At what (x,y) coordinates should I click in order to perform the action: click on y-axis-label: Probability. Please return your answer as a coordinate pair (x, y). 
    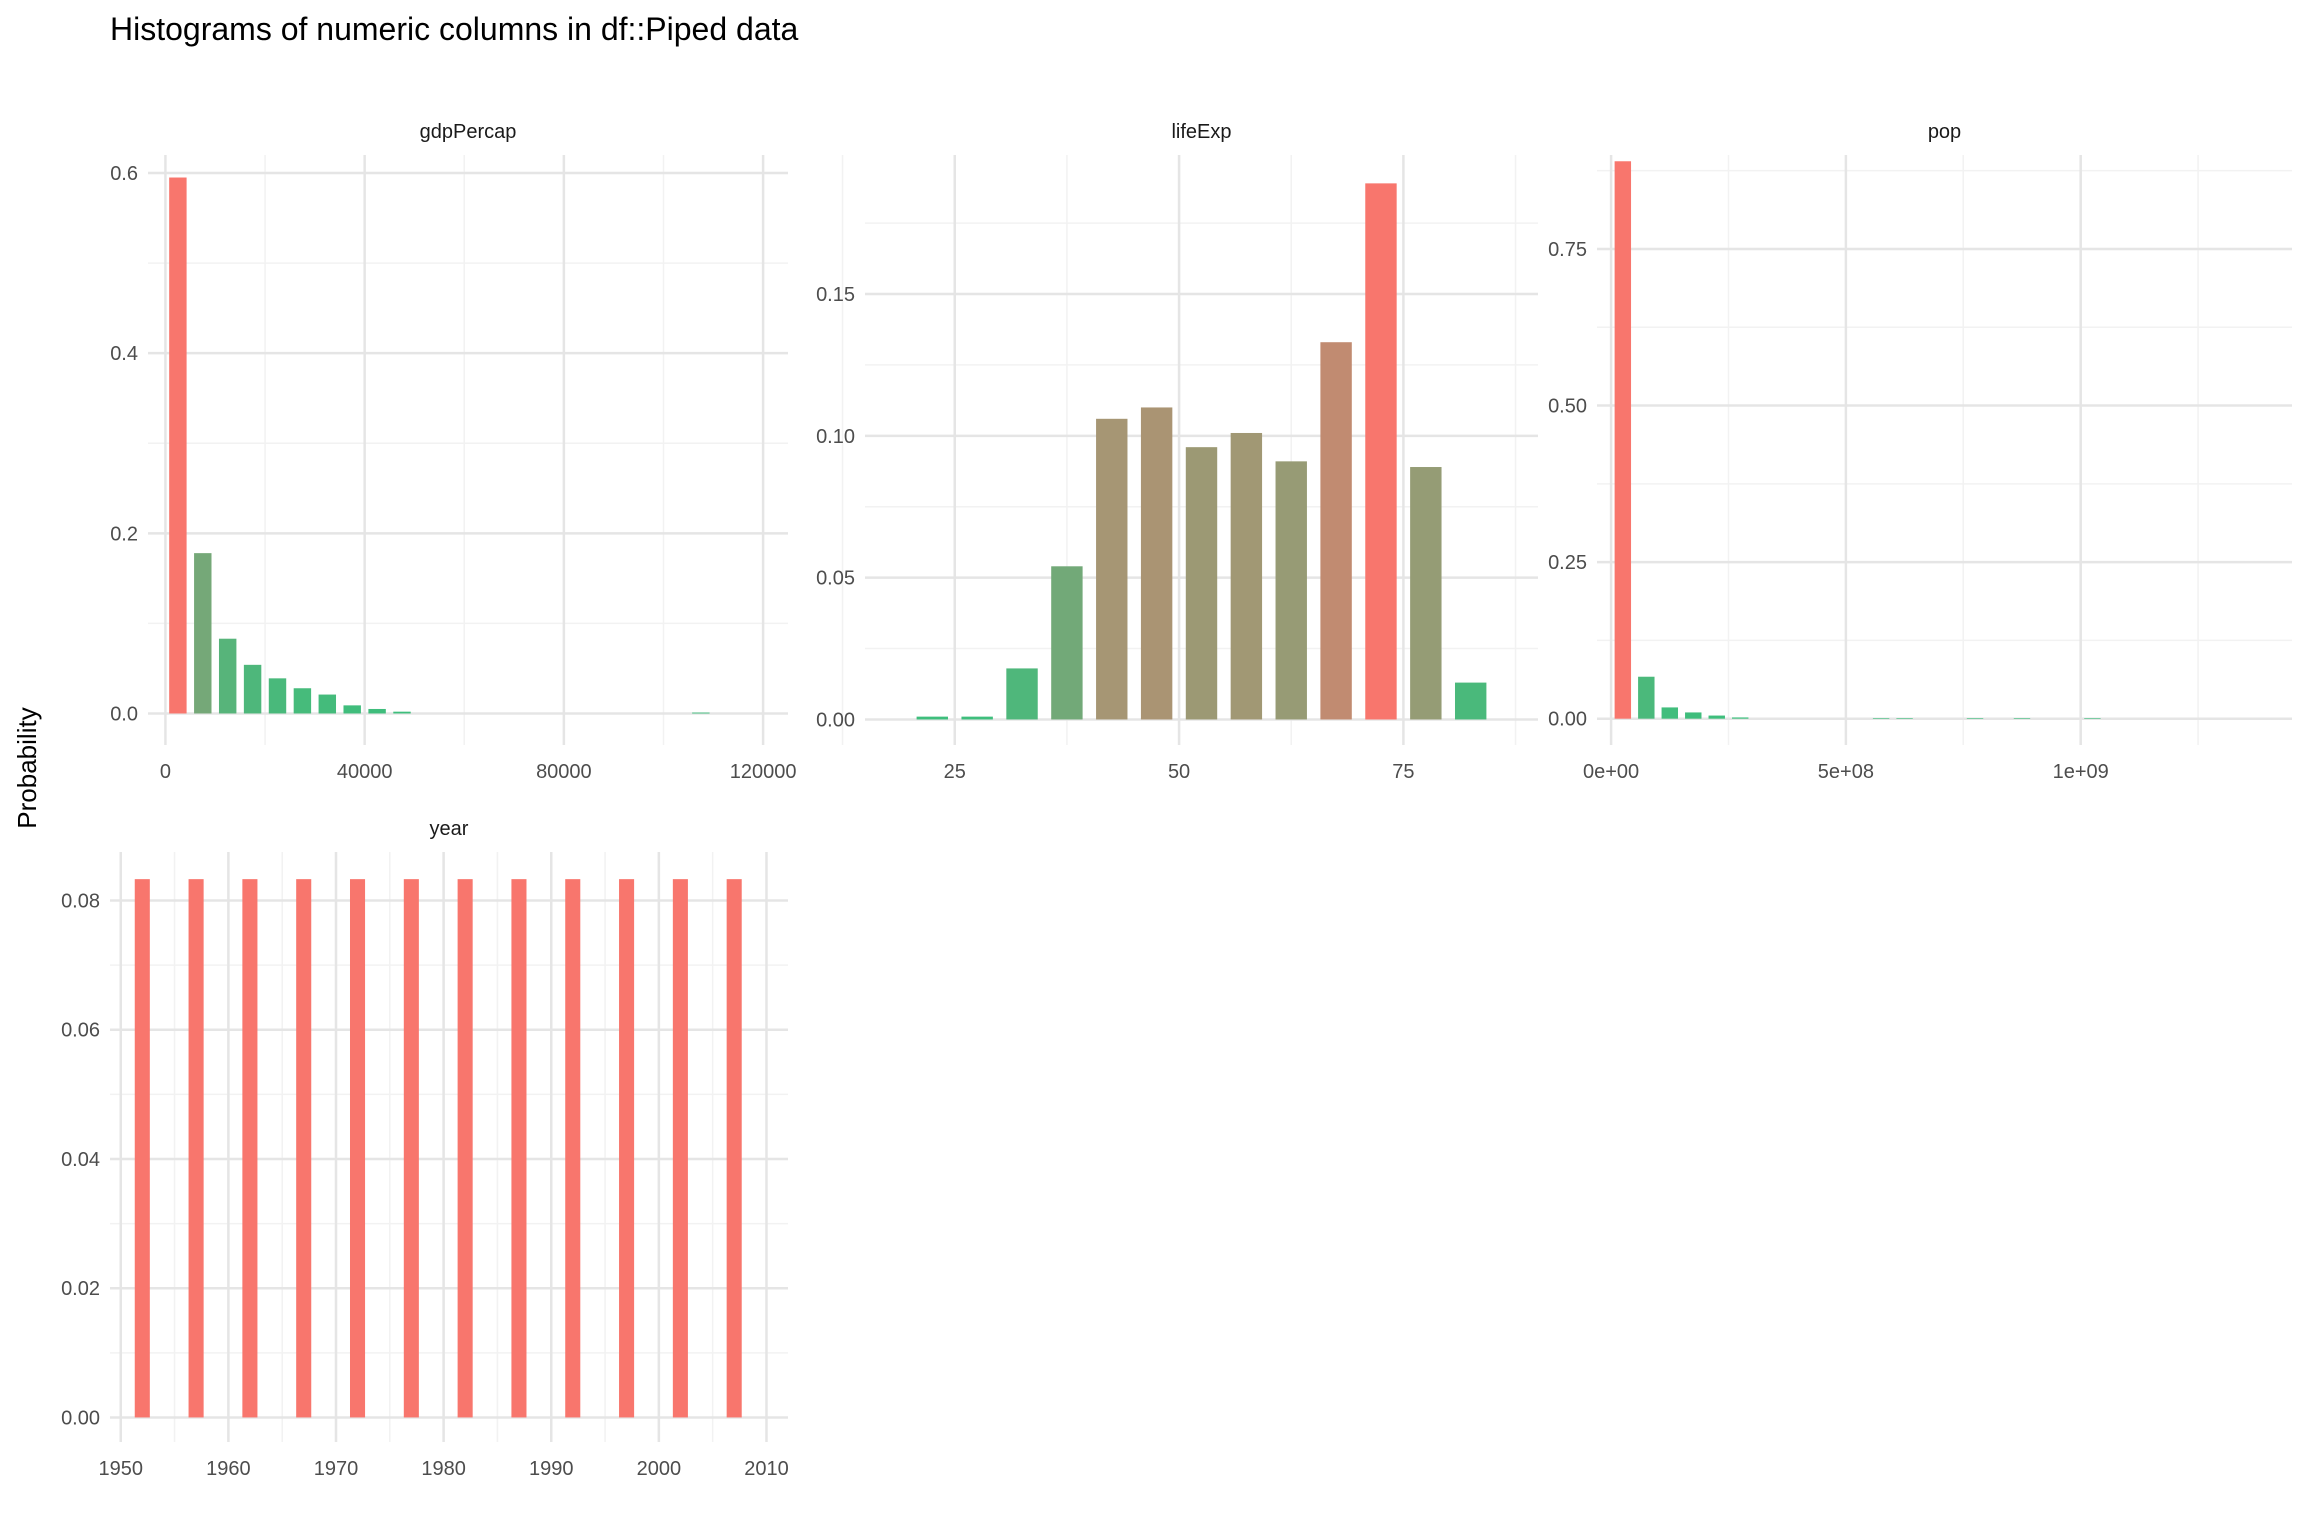
    Looking at the image, I should click on (27, 767).